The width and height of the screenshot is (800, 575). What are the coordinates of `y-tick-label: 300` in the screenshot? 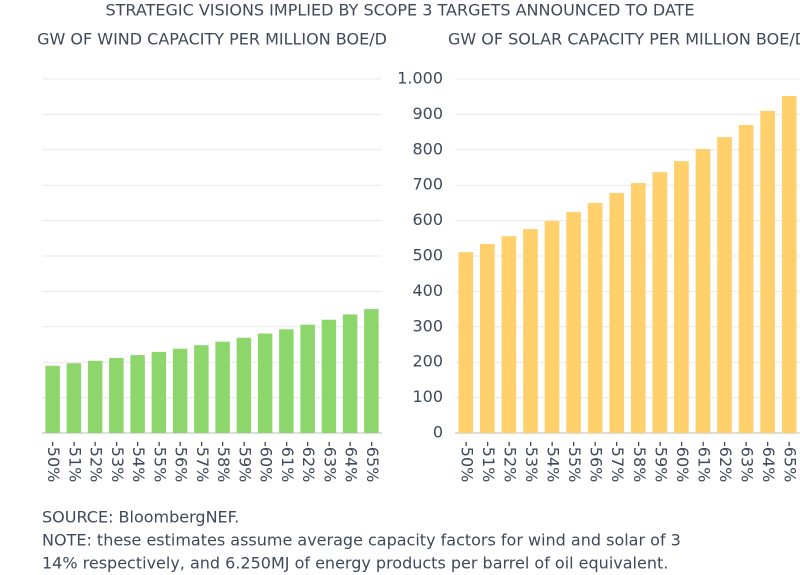 It's located at (427, 325).